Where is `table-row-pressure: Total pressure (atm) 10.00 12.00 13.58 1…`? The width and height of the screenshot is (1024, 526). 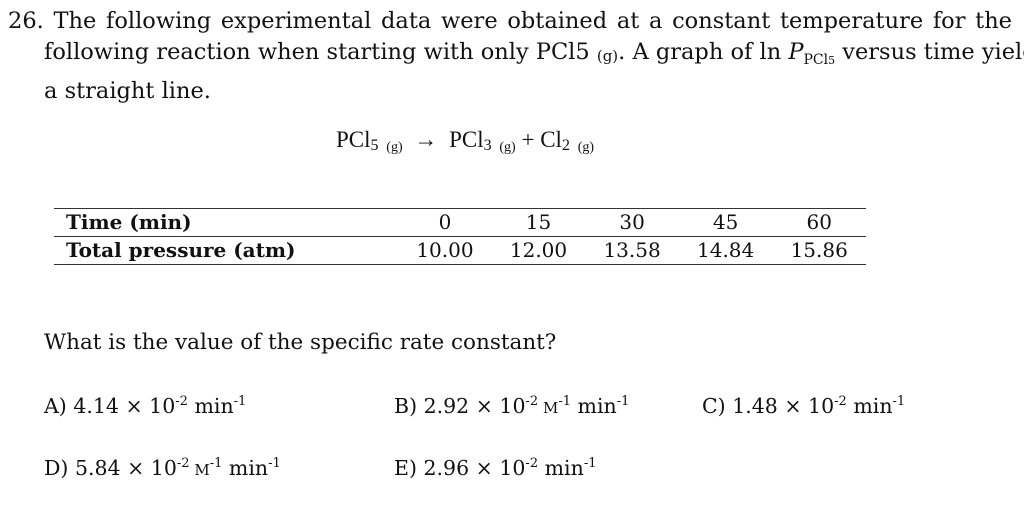
table-row-pressure: Total pressure (atm) 10.00 12.00 13.58 1… is located at coordinates (460, 250).